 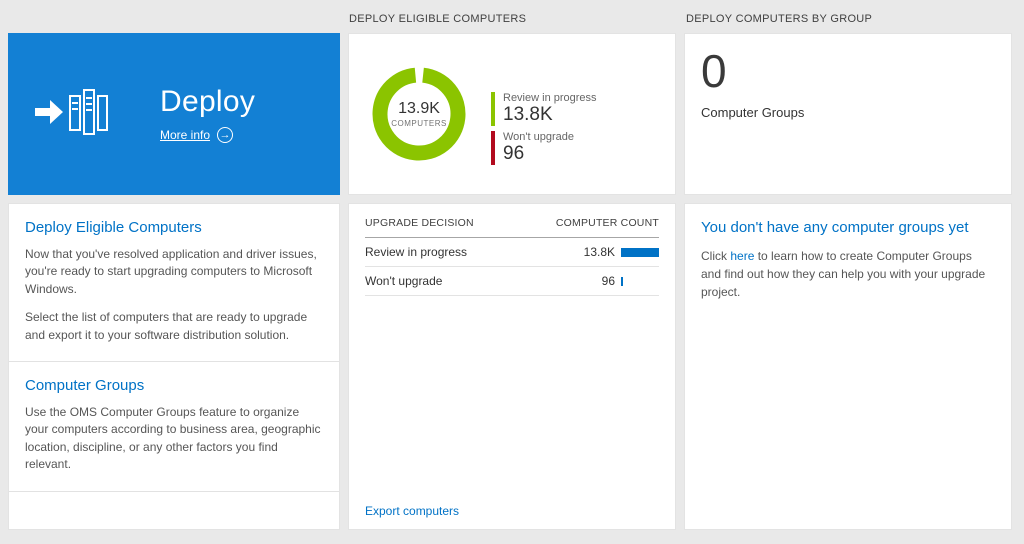 What do you see at coordinates (512, 221) in the screenshot?
I see `table-header-row: UPGRADE DECISION COMPUTER COUNT` at bounding box center [512, 221].